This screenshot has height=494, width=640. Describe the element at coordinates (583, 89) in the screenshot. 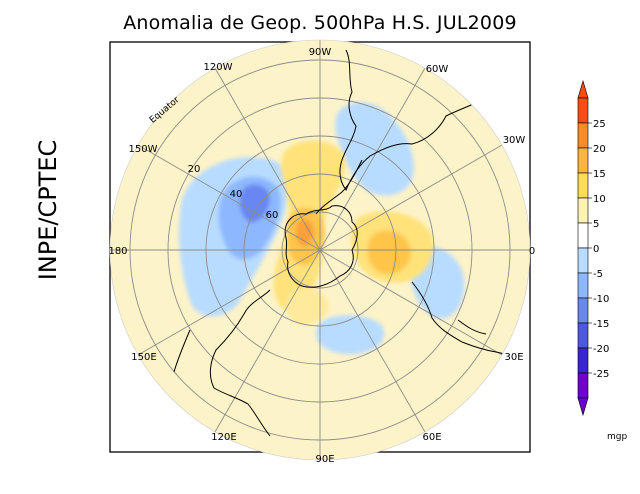

I see `colorbar-top-arrow` at that location.